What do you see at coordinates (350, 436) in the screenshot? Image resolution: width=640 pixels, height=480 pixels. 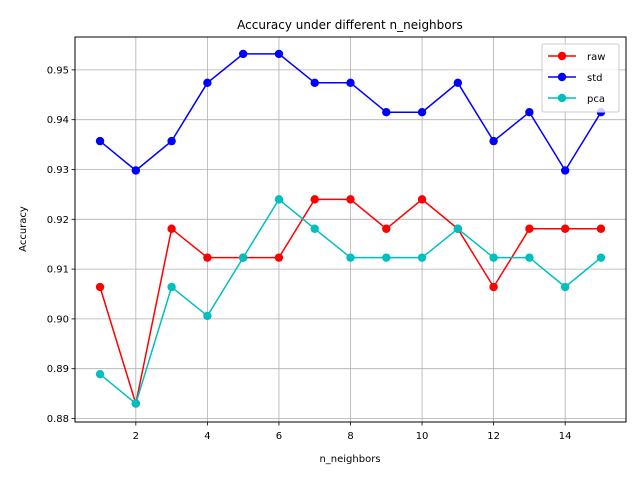 I see `x-tick-label: 8` at bounding box center [350, 436].